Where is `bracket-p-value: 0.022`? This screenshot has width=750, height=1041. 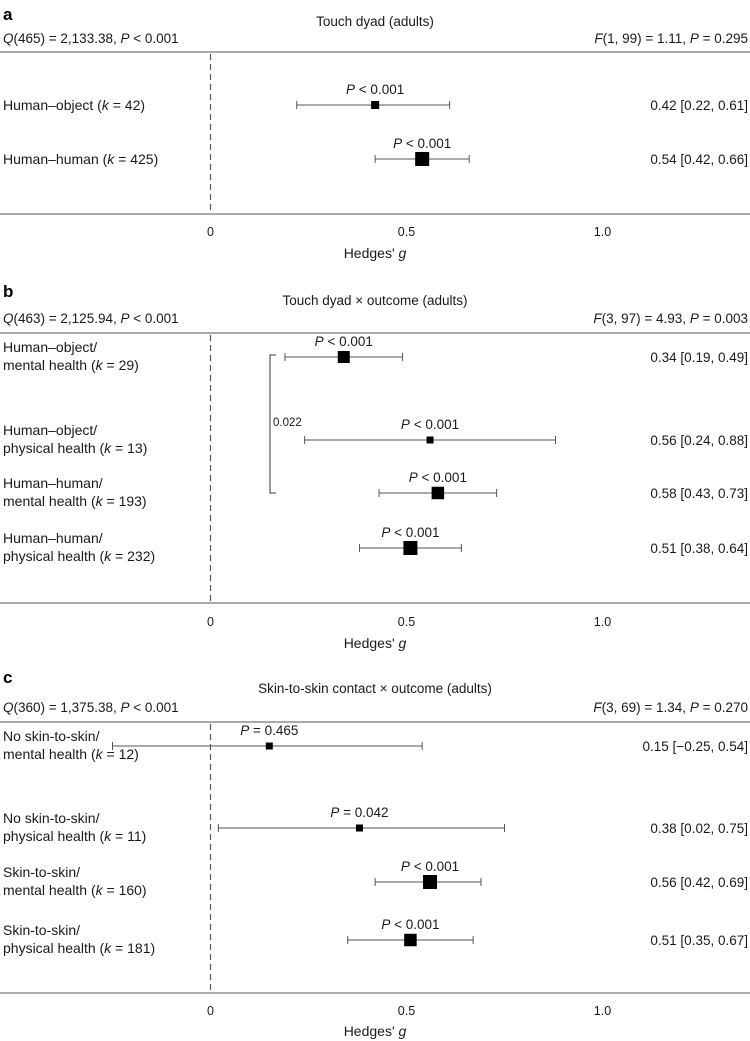 bracket-p-value: 0.022 is located at coordinates (287, 423).